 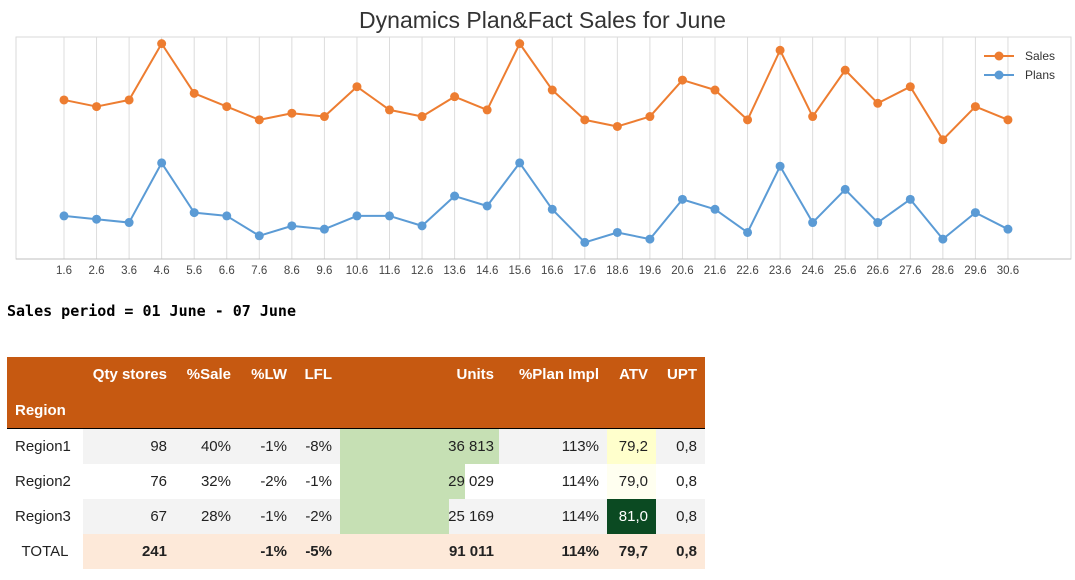 I want to click on total-units: 91 011, so click(x=421, y=551).